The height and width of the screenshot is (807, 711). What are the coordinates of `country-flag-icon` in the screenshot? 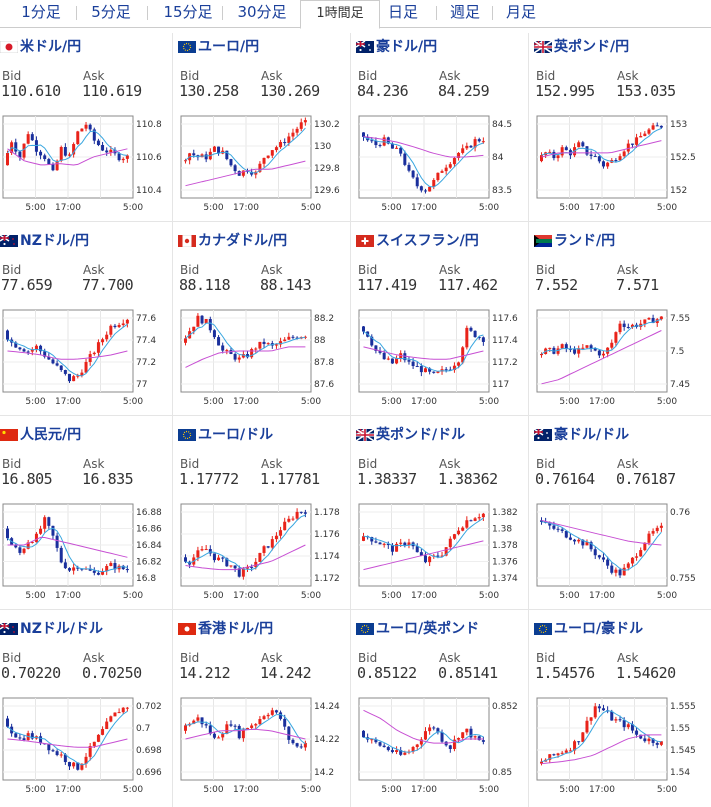 It's located at (187, 434).